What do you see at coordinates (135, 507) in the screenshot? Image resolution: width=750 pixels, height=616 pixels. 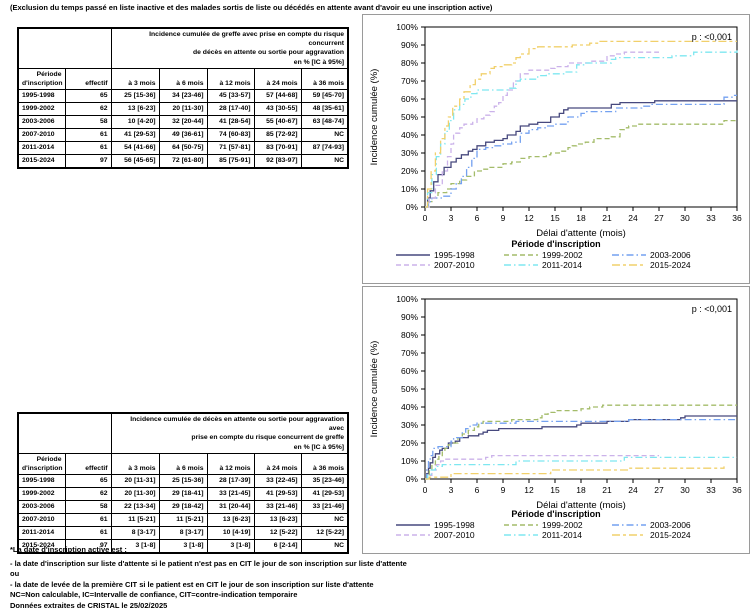 I see `value-cell: 22 [13-34]` at bounding box center [135, 507].